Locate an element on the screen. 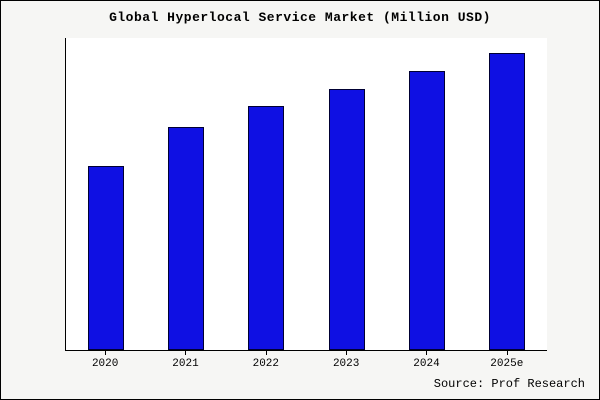 The height and width of the screenshot is (400, 600). x-tick-label-2022: 2022 is located at coordinates (266, 360).